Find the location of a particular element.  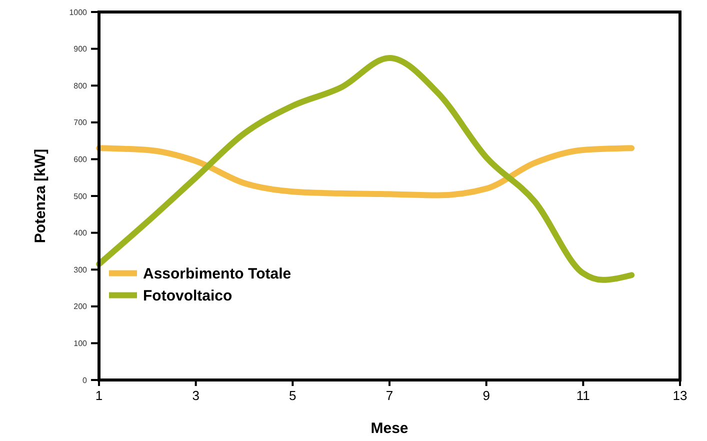

y-axis-title: Potenza [kW] is located at coordinates (40, 196).